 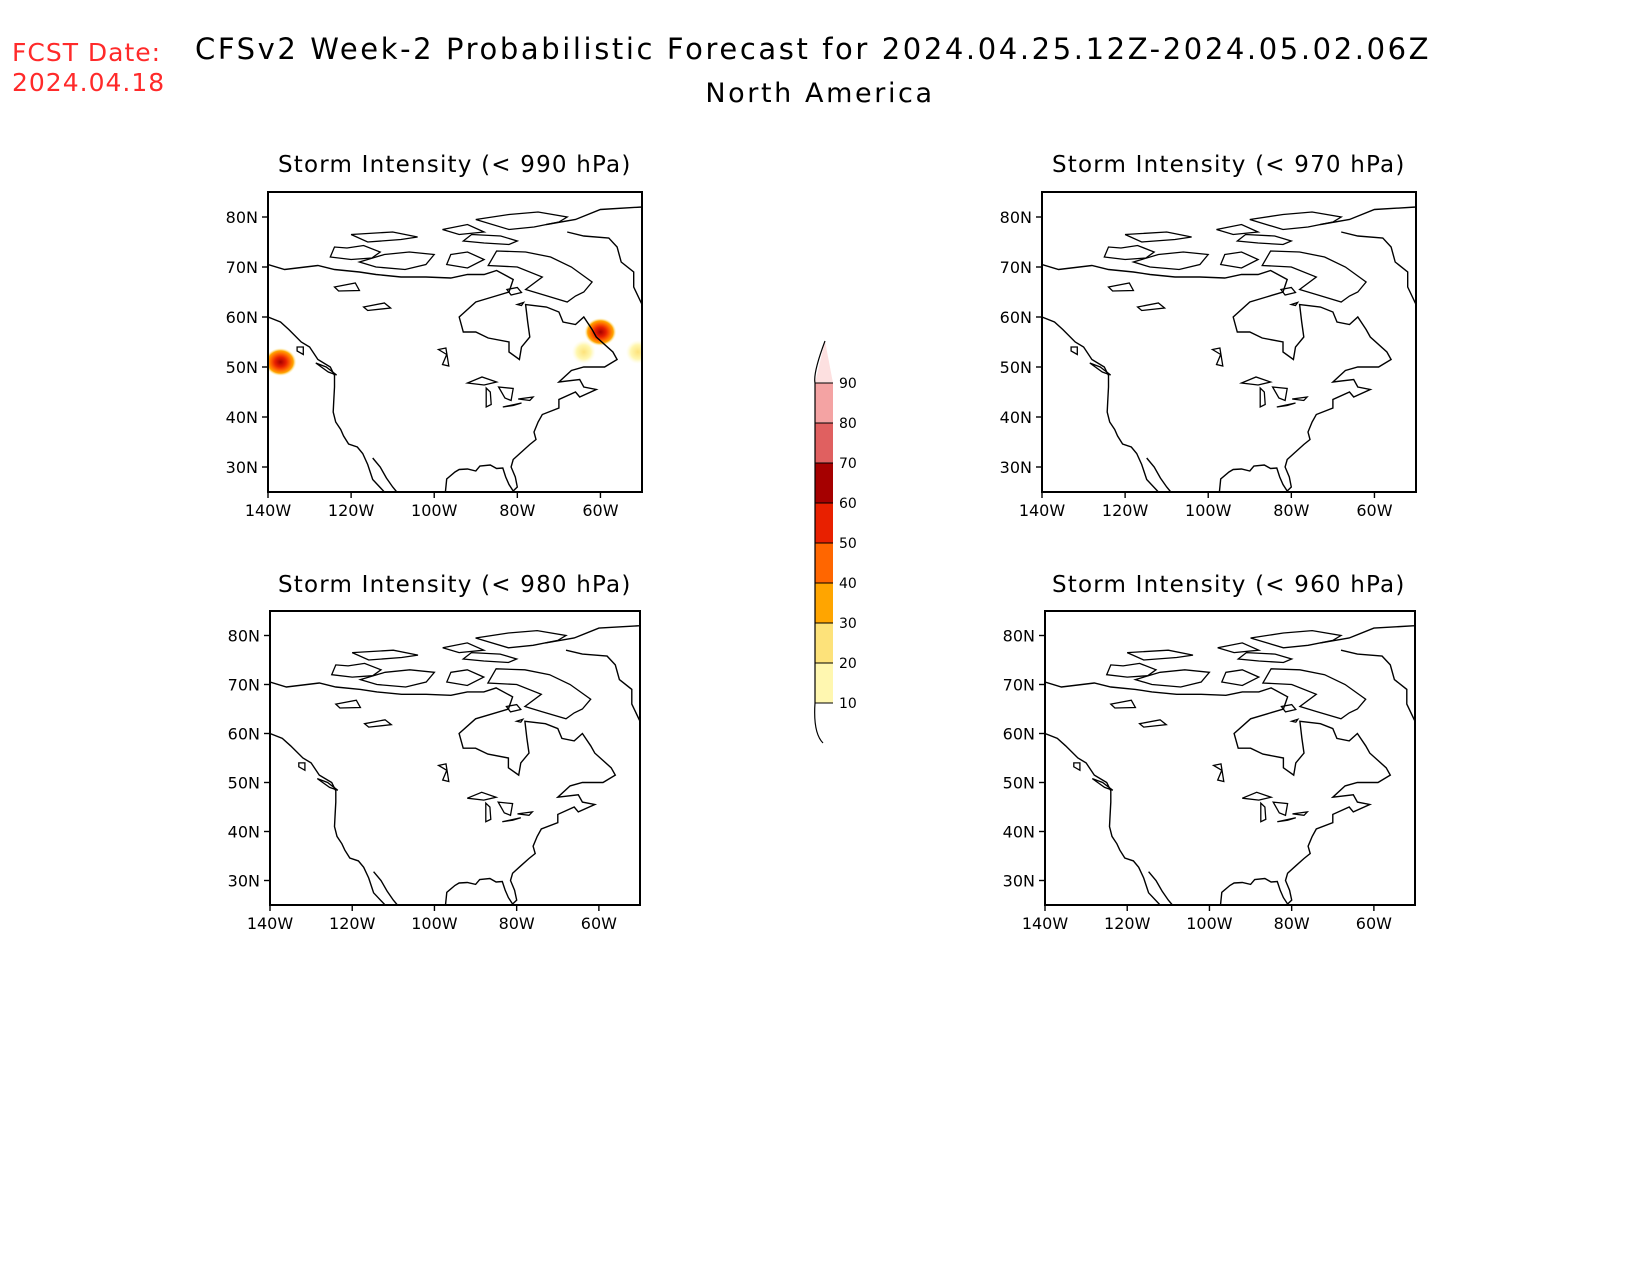 What do you see at coordinates (89, 82) in the screenshot?
I see `forecast-date-value: 2024.04.18` at bounding box center [89, 82].